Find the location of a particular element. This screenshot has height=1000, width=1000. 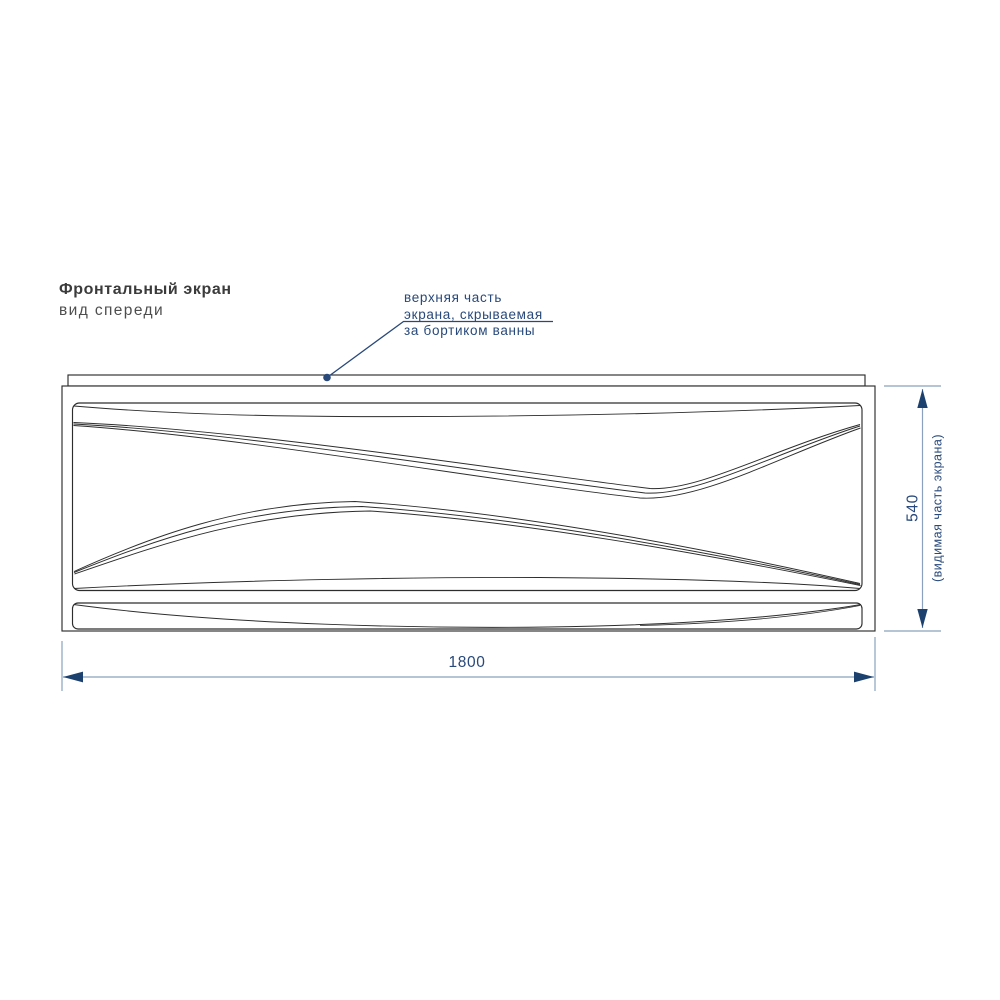

leader-line is located at coordinates (439, 349).